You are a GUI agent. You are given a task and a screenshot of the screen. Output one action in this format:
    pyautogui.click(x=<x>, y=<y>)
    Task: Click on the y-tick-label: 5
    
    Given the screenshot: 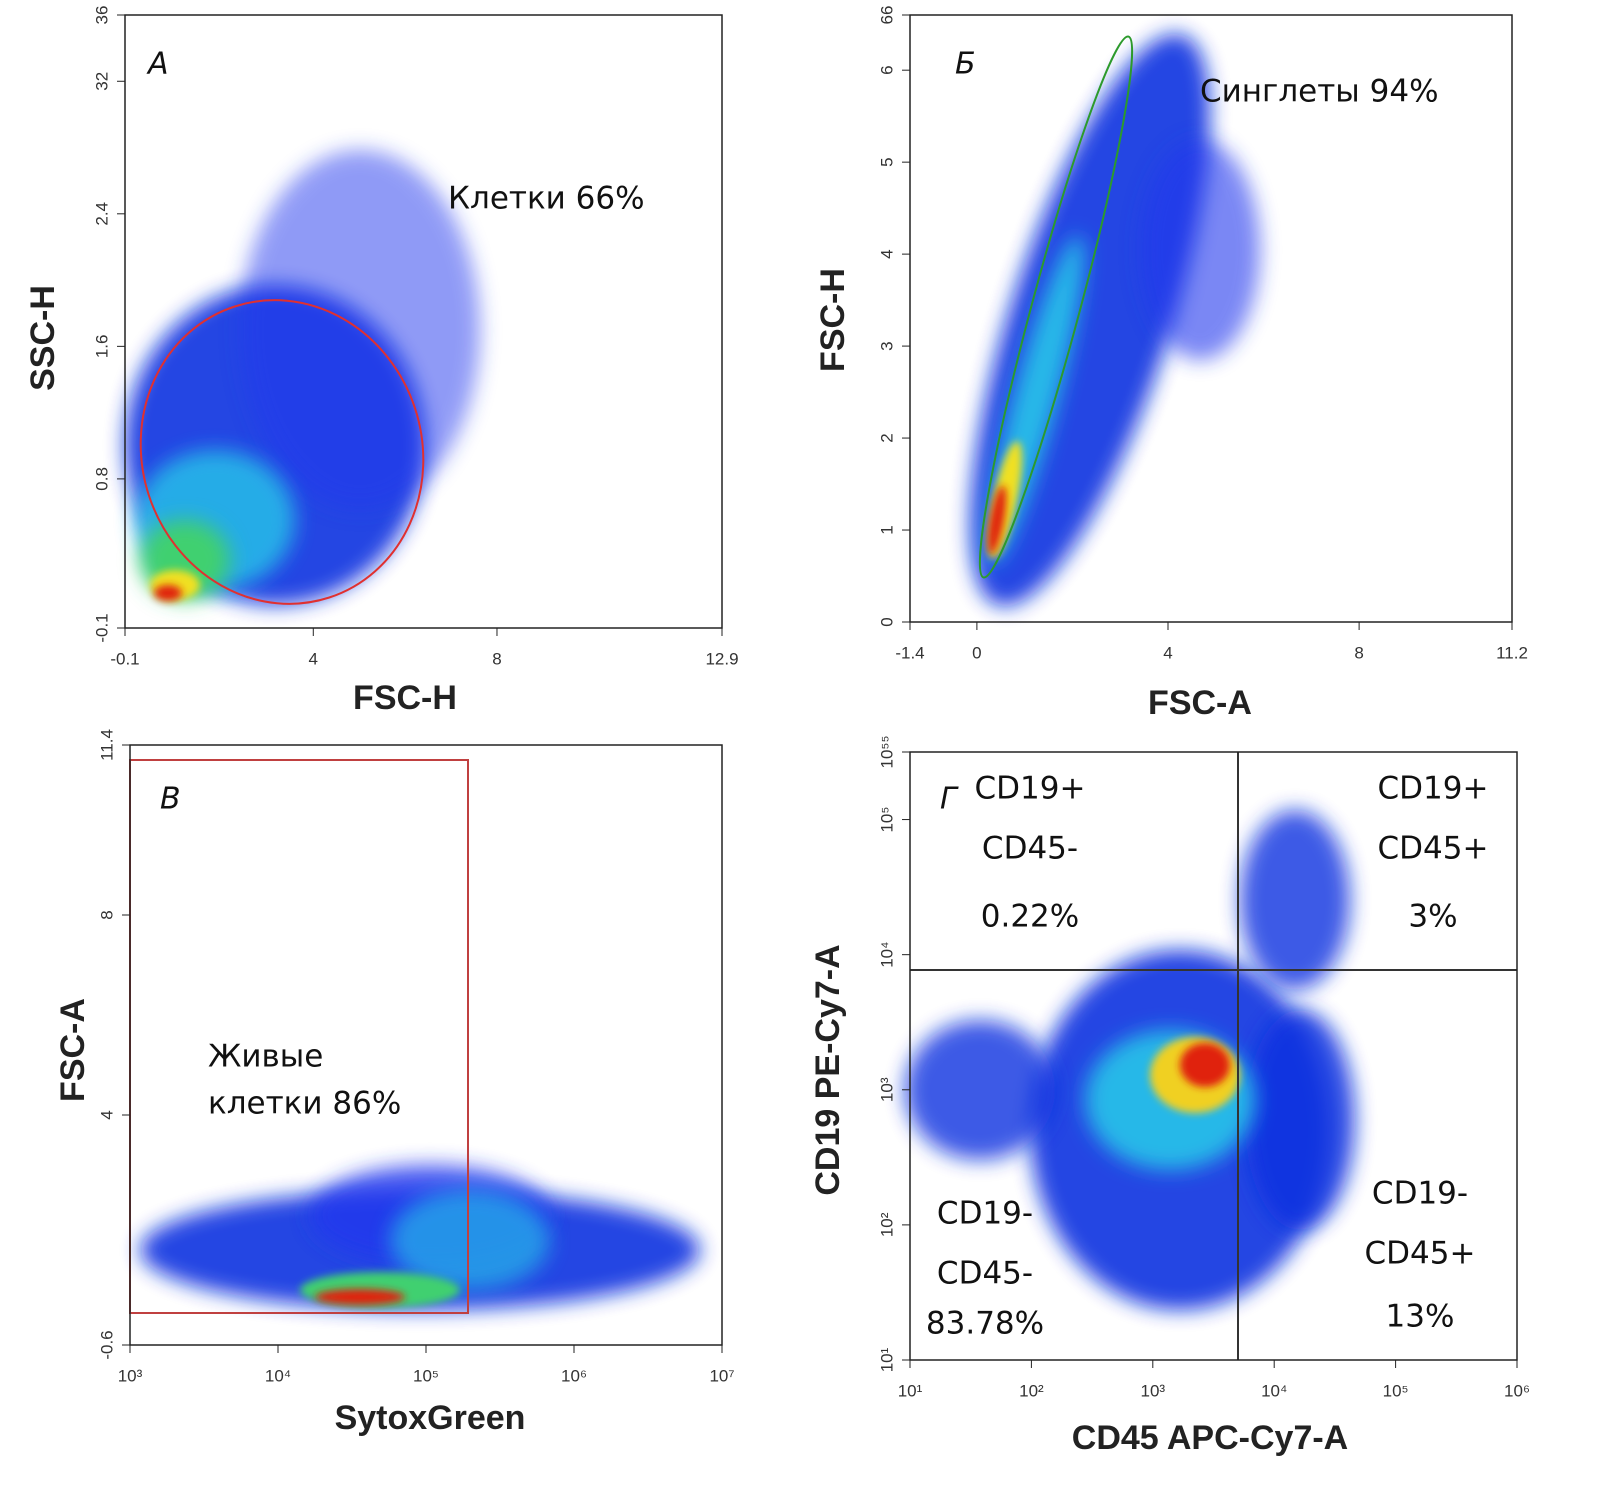 What is the action you would take?
    pyautogui.click(x=886, y=161)
    